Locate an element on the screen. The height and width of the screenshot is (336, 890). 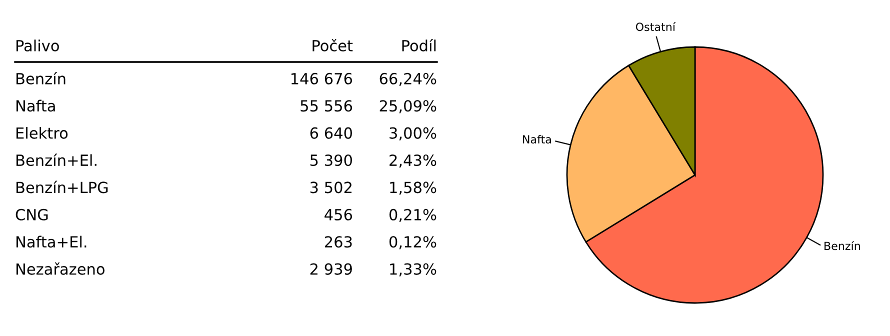
slice-label: Benzín is located at coordinates (842, 245).